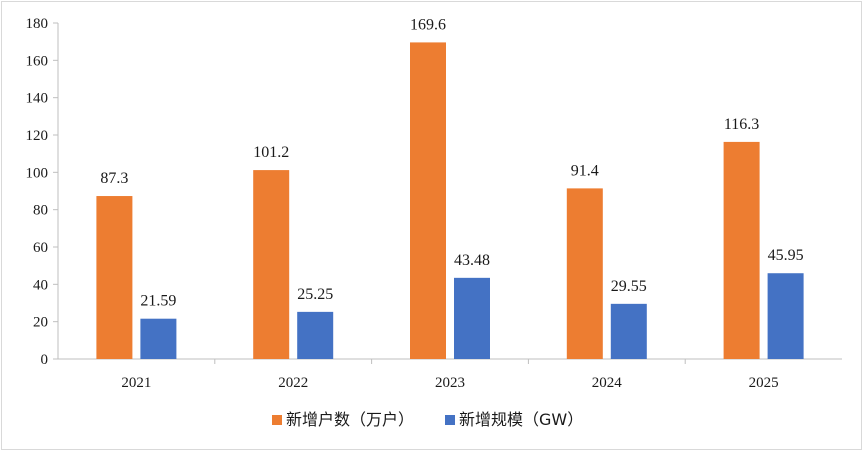 The image size is (864, 452). I want to click on data-label: 101.2, so click(271, 152).